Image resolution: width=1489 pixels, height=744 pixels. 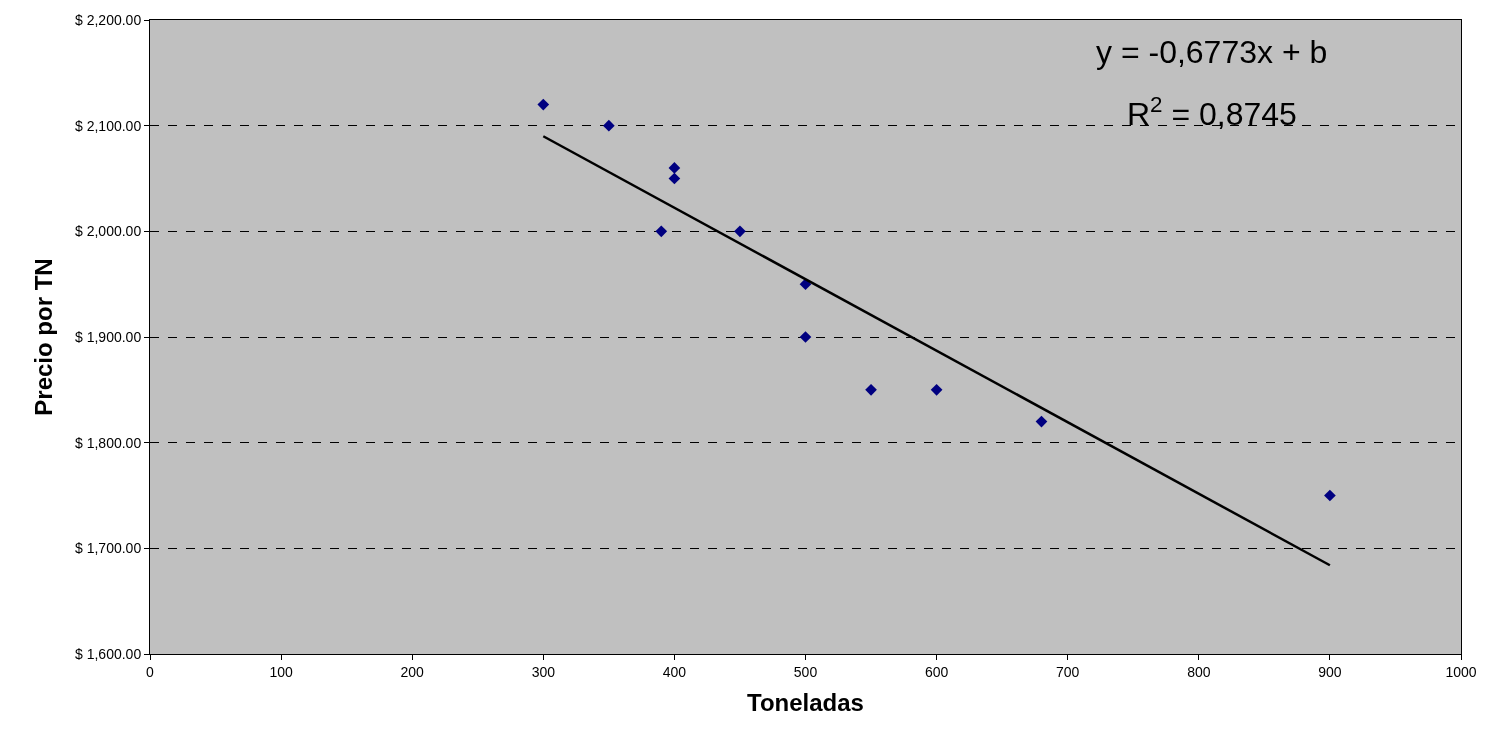 What do you see at coordinates (543, 671) in the screenshot?
I see `x-tick-label: 300` at bounding box center [543, 671].